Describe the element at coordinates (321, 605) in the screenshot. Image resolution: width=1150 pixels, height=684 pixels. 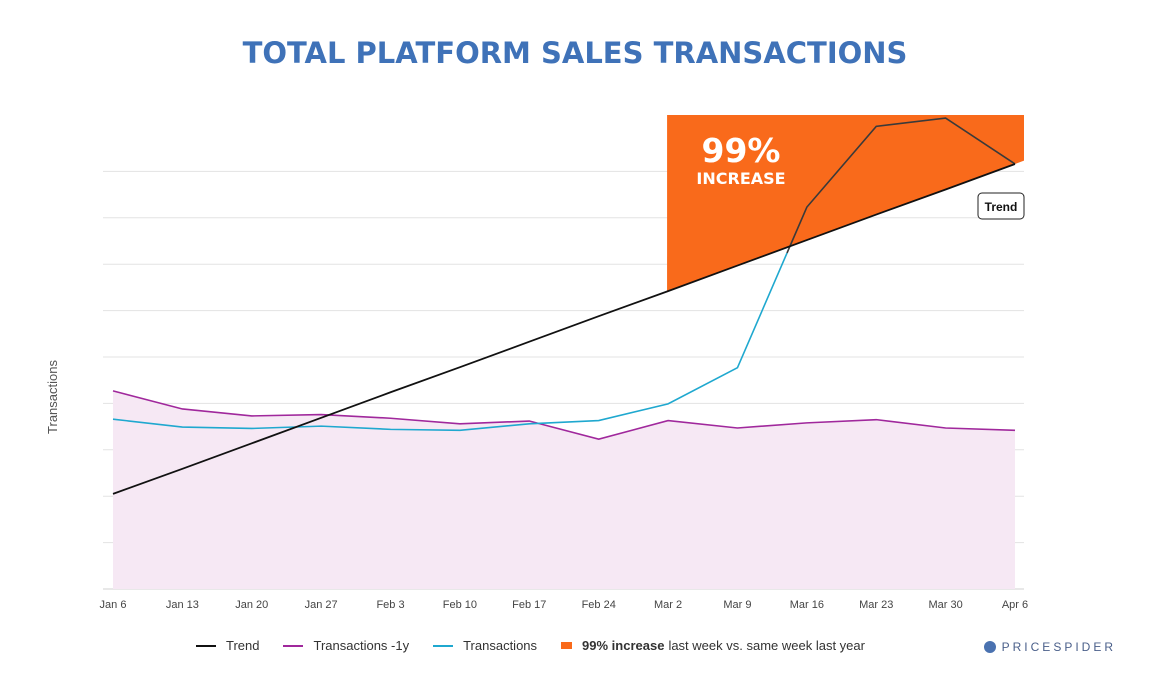
I see `x-tick-label: Jan 27` at that location.